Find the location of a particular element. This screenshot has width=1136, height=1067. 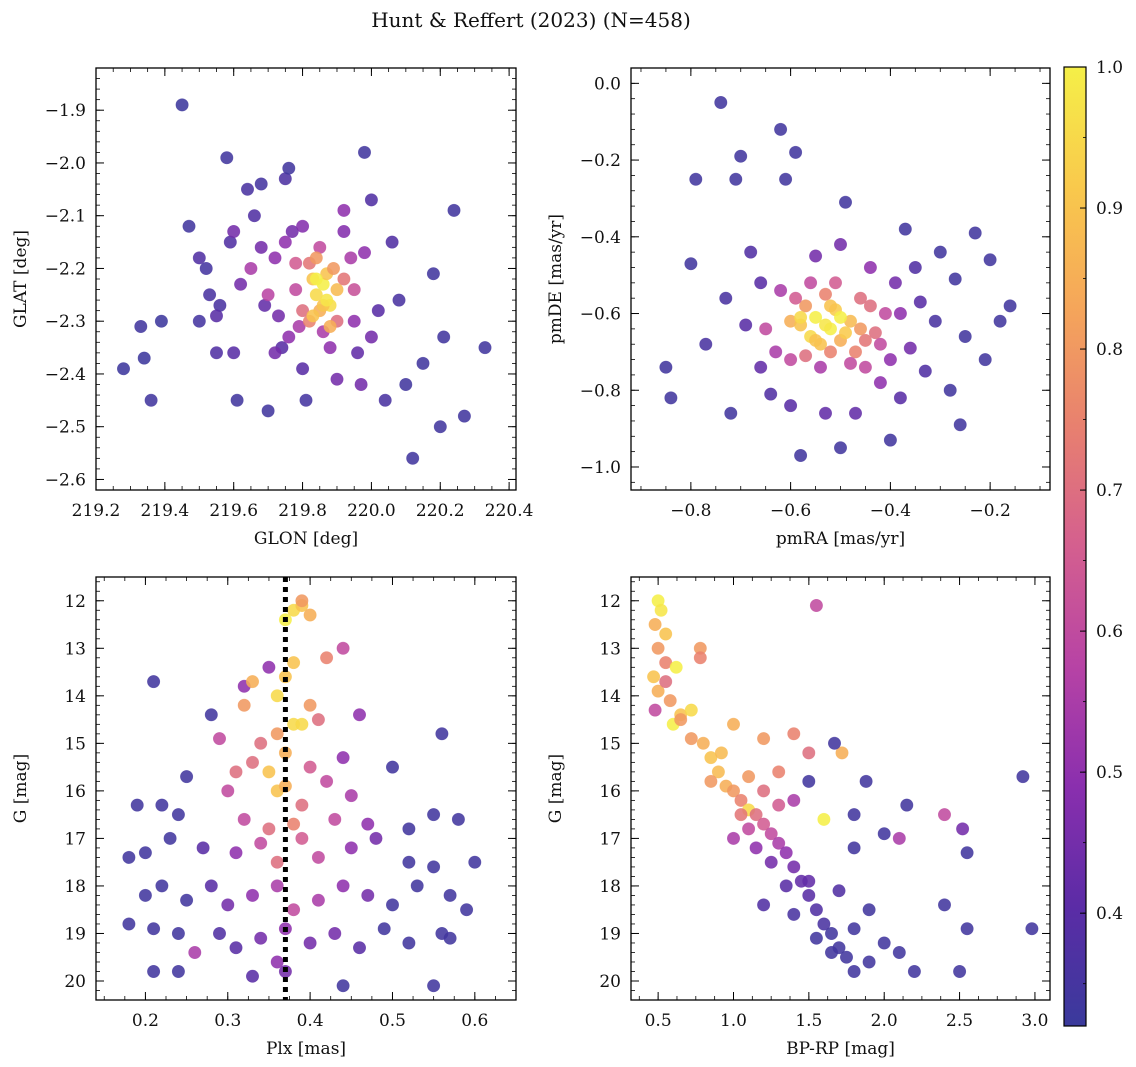

y-tick-label: 14 is located at coordinates (75, 697).